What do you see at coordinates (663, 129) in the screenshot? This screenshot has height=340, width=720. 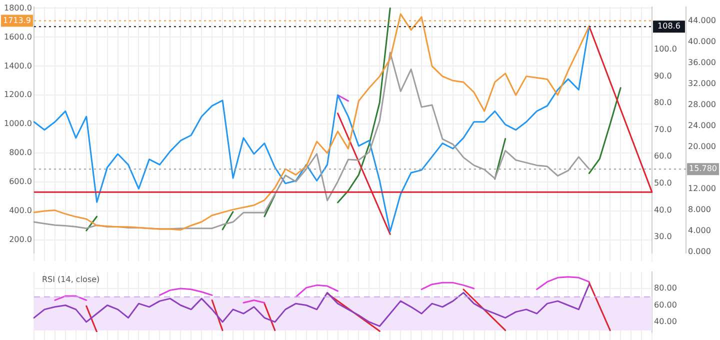 I see `y2-tick-label: 70.0` at bounding box center [663, 129].